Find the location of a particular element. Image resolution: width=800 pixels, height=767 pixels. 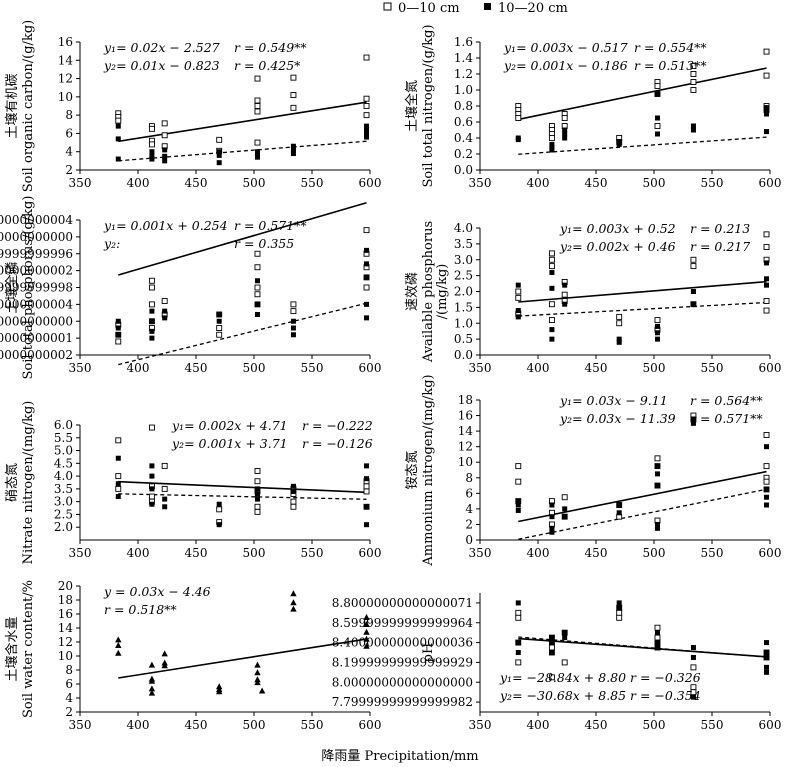

y-tick-label: 1.0 is located at coordinates (463, 323).